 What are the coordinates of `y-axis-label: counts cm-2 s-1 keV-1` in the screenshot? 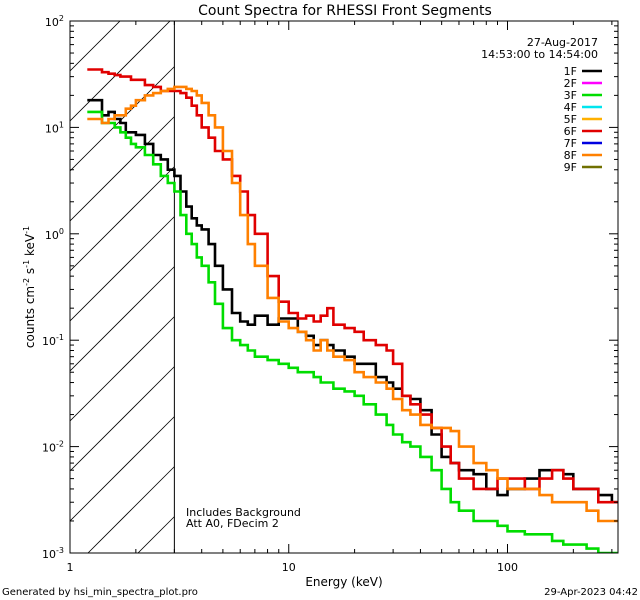 It's located at (29, 287).